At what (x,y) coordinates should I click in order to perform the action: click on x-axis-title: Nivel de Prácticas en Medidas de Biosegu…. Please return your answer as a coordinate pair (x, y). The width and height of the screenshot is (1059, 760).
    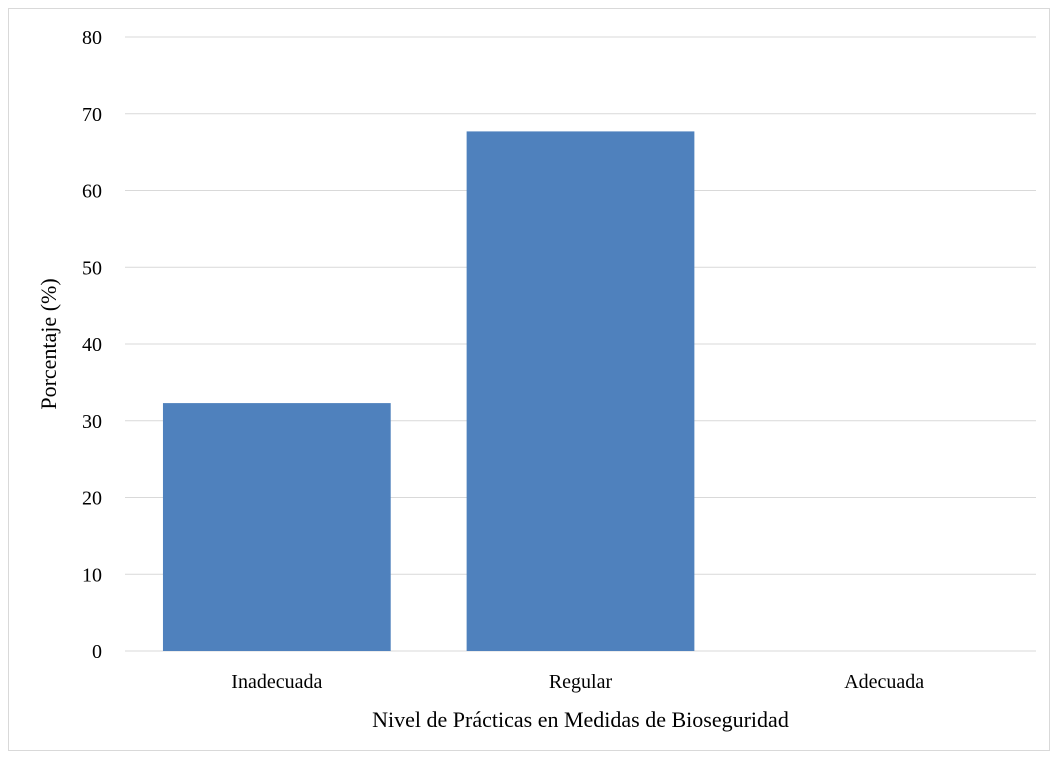
    Looking at the image, I should click on (580, 719).